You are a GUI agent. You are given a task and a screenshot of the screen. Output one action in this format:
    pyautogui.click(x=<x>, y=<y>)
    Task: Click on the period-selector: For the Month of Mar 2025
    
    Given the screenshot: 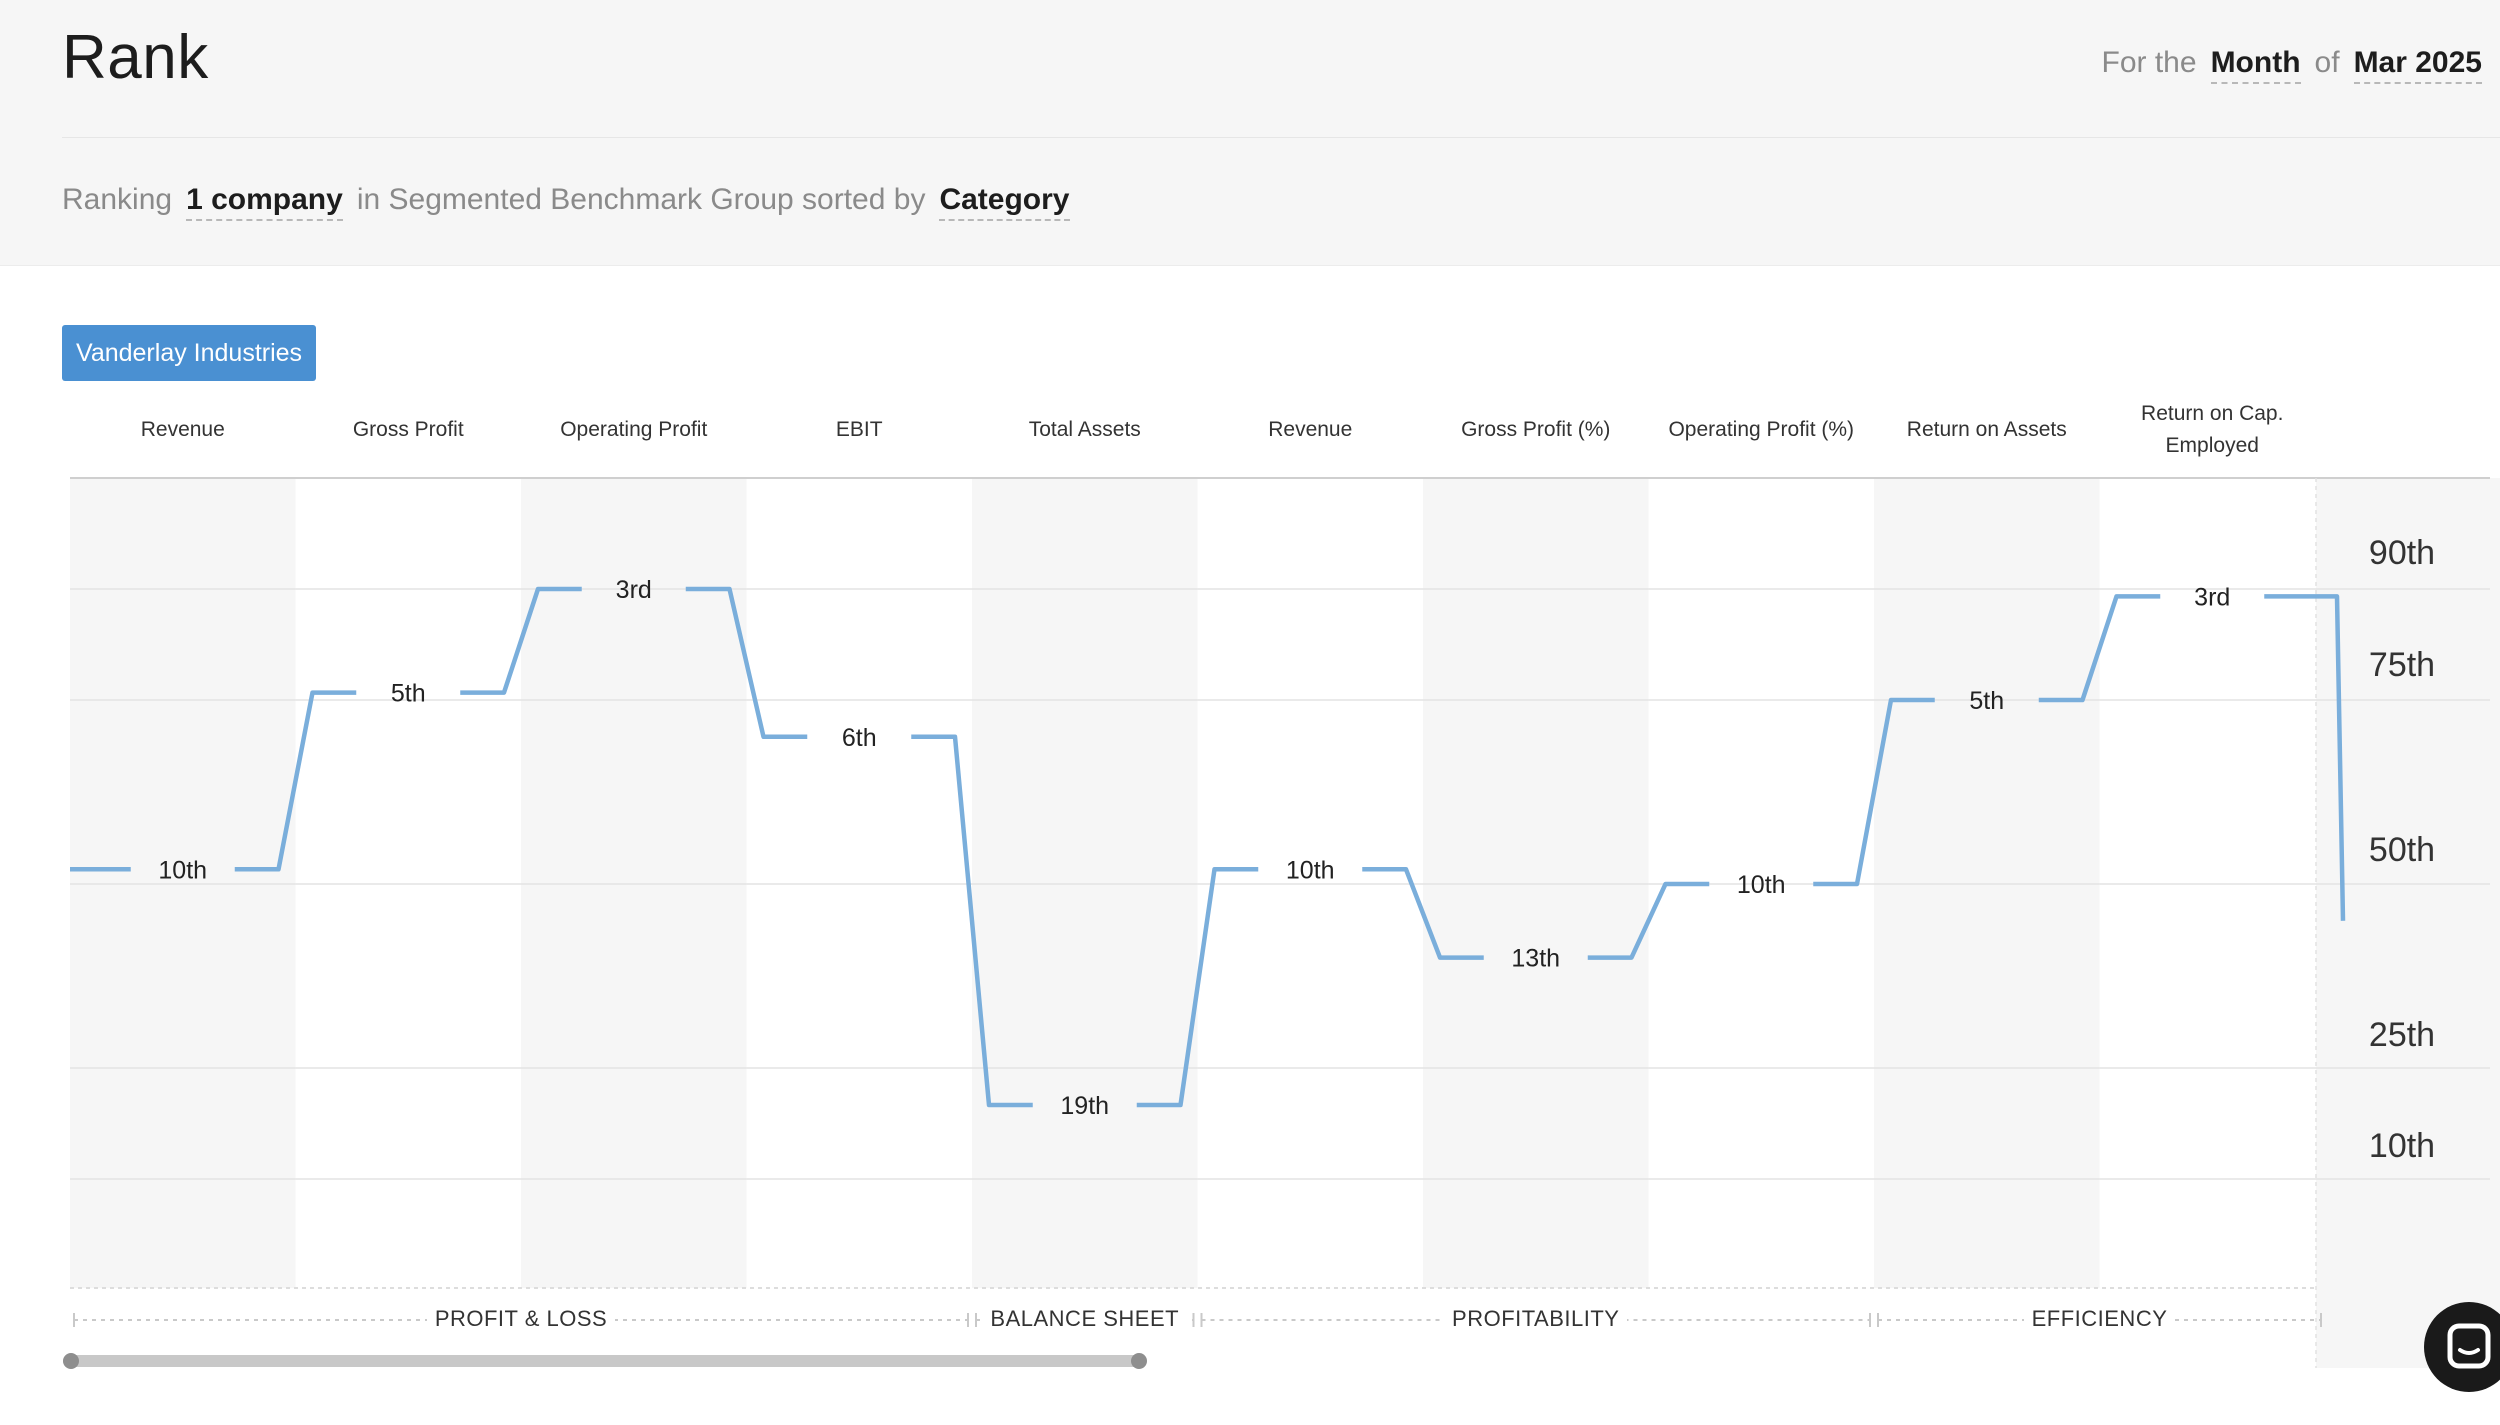 What is the action you would take?
    pyautogui.click(x=2292, y=65)
    